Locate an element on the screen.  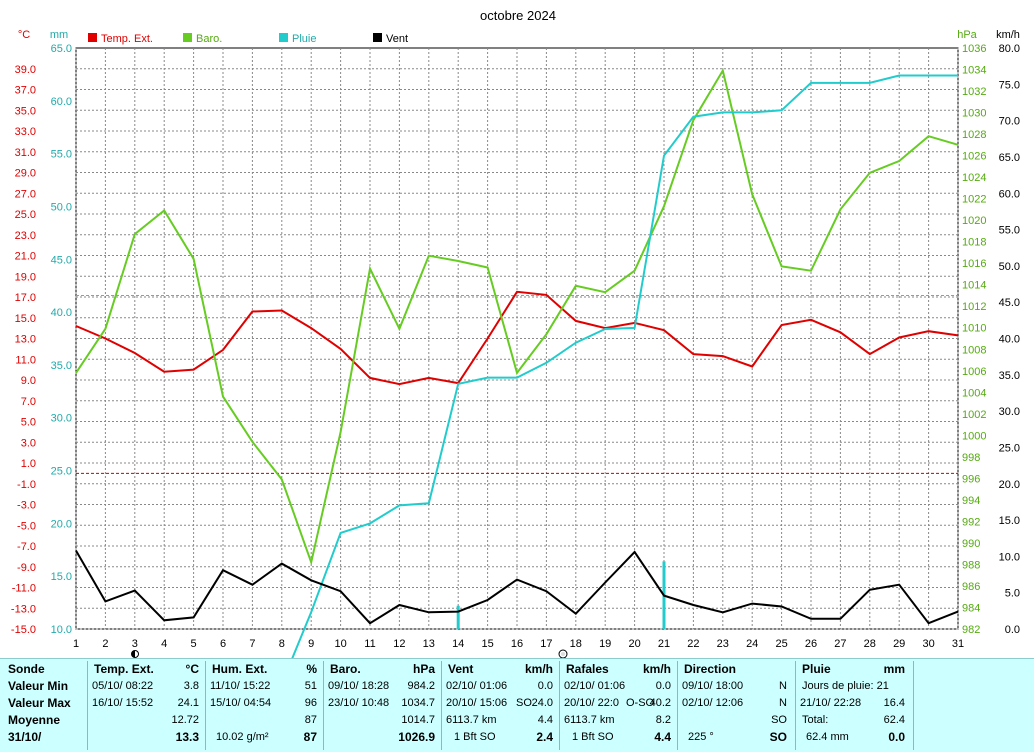
x-tick-label: 27 is located at coordinates (840, 644).